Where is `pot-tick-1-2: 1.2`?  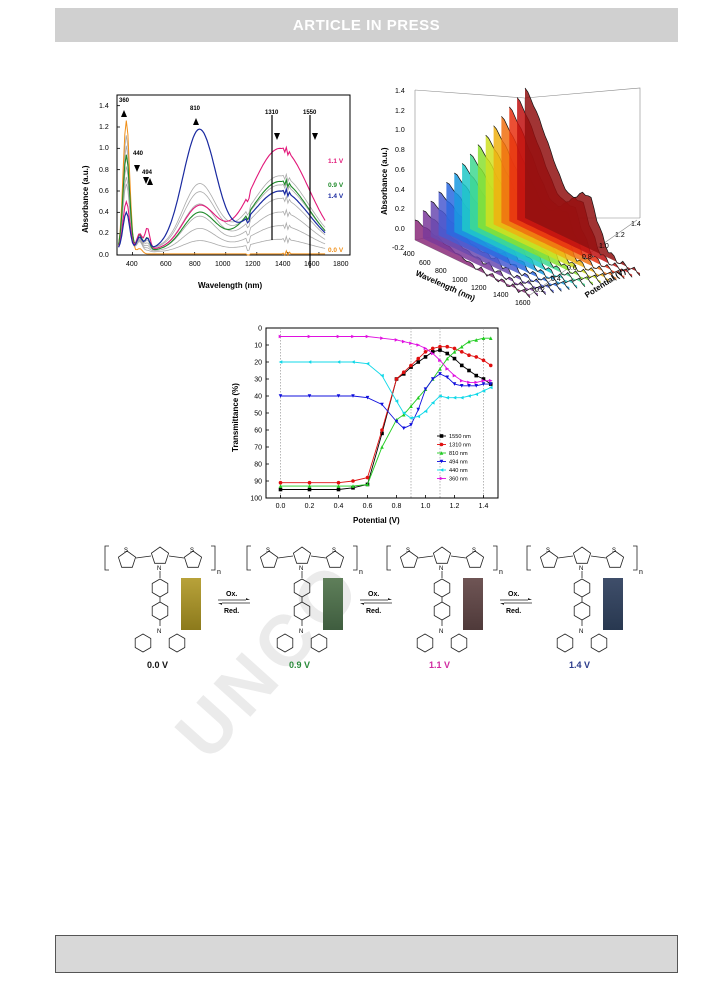
pot-tick-1-2: 1.2 is located at coordinates (620, 235).